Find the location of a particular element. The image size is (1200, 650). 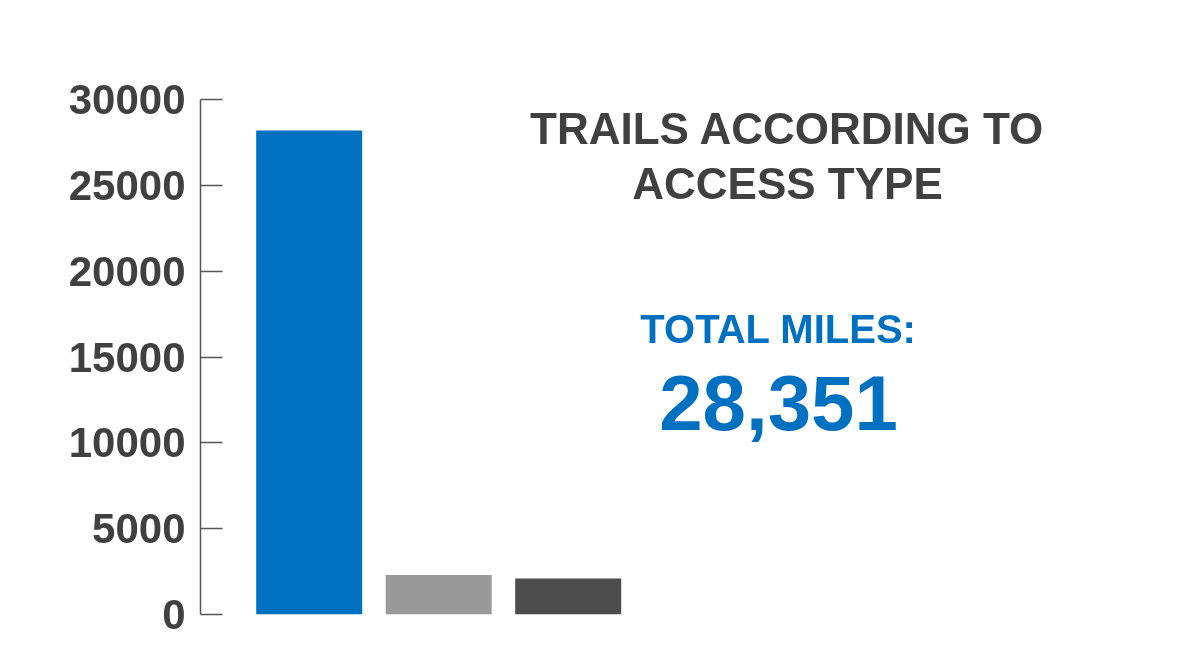

text: 28,351 is located at coordinates (778, 402).